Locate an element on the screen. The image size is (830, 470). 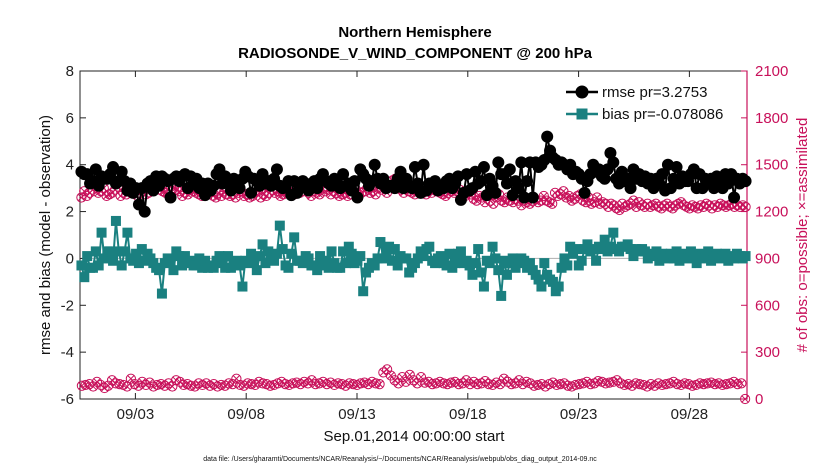
x-tick-label: 09/08 is located at coordinates (246, 414).